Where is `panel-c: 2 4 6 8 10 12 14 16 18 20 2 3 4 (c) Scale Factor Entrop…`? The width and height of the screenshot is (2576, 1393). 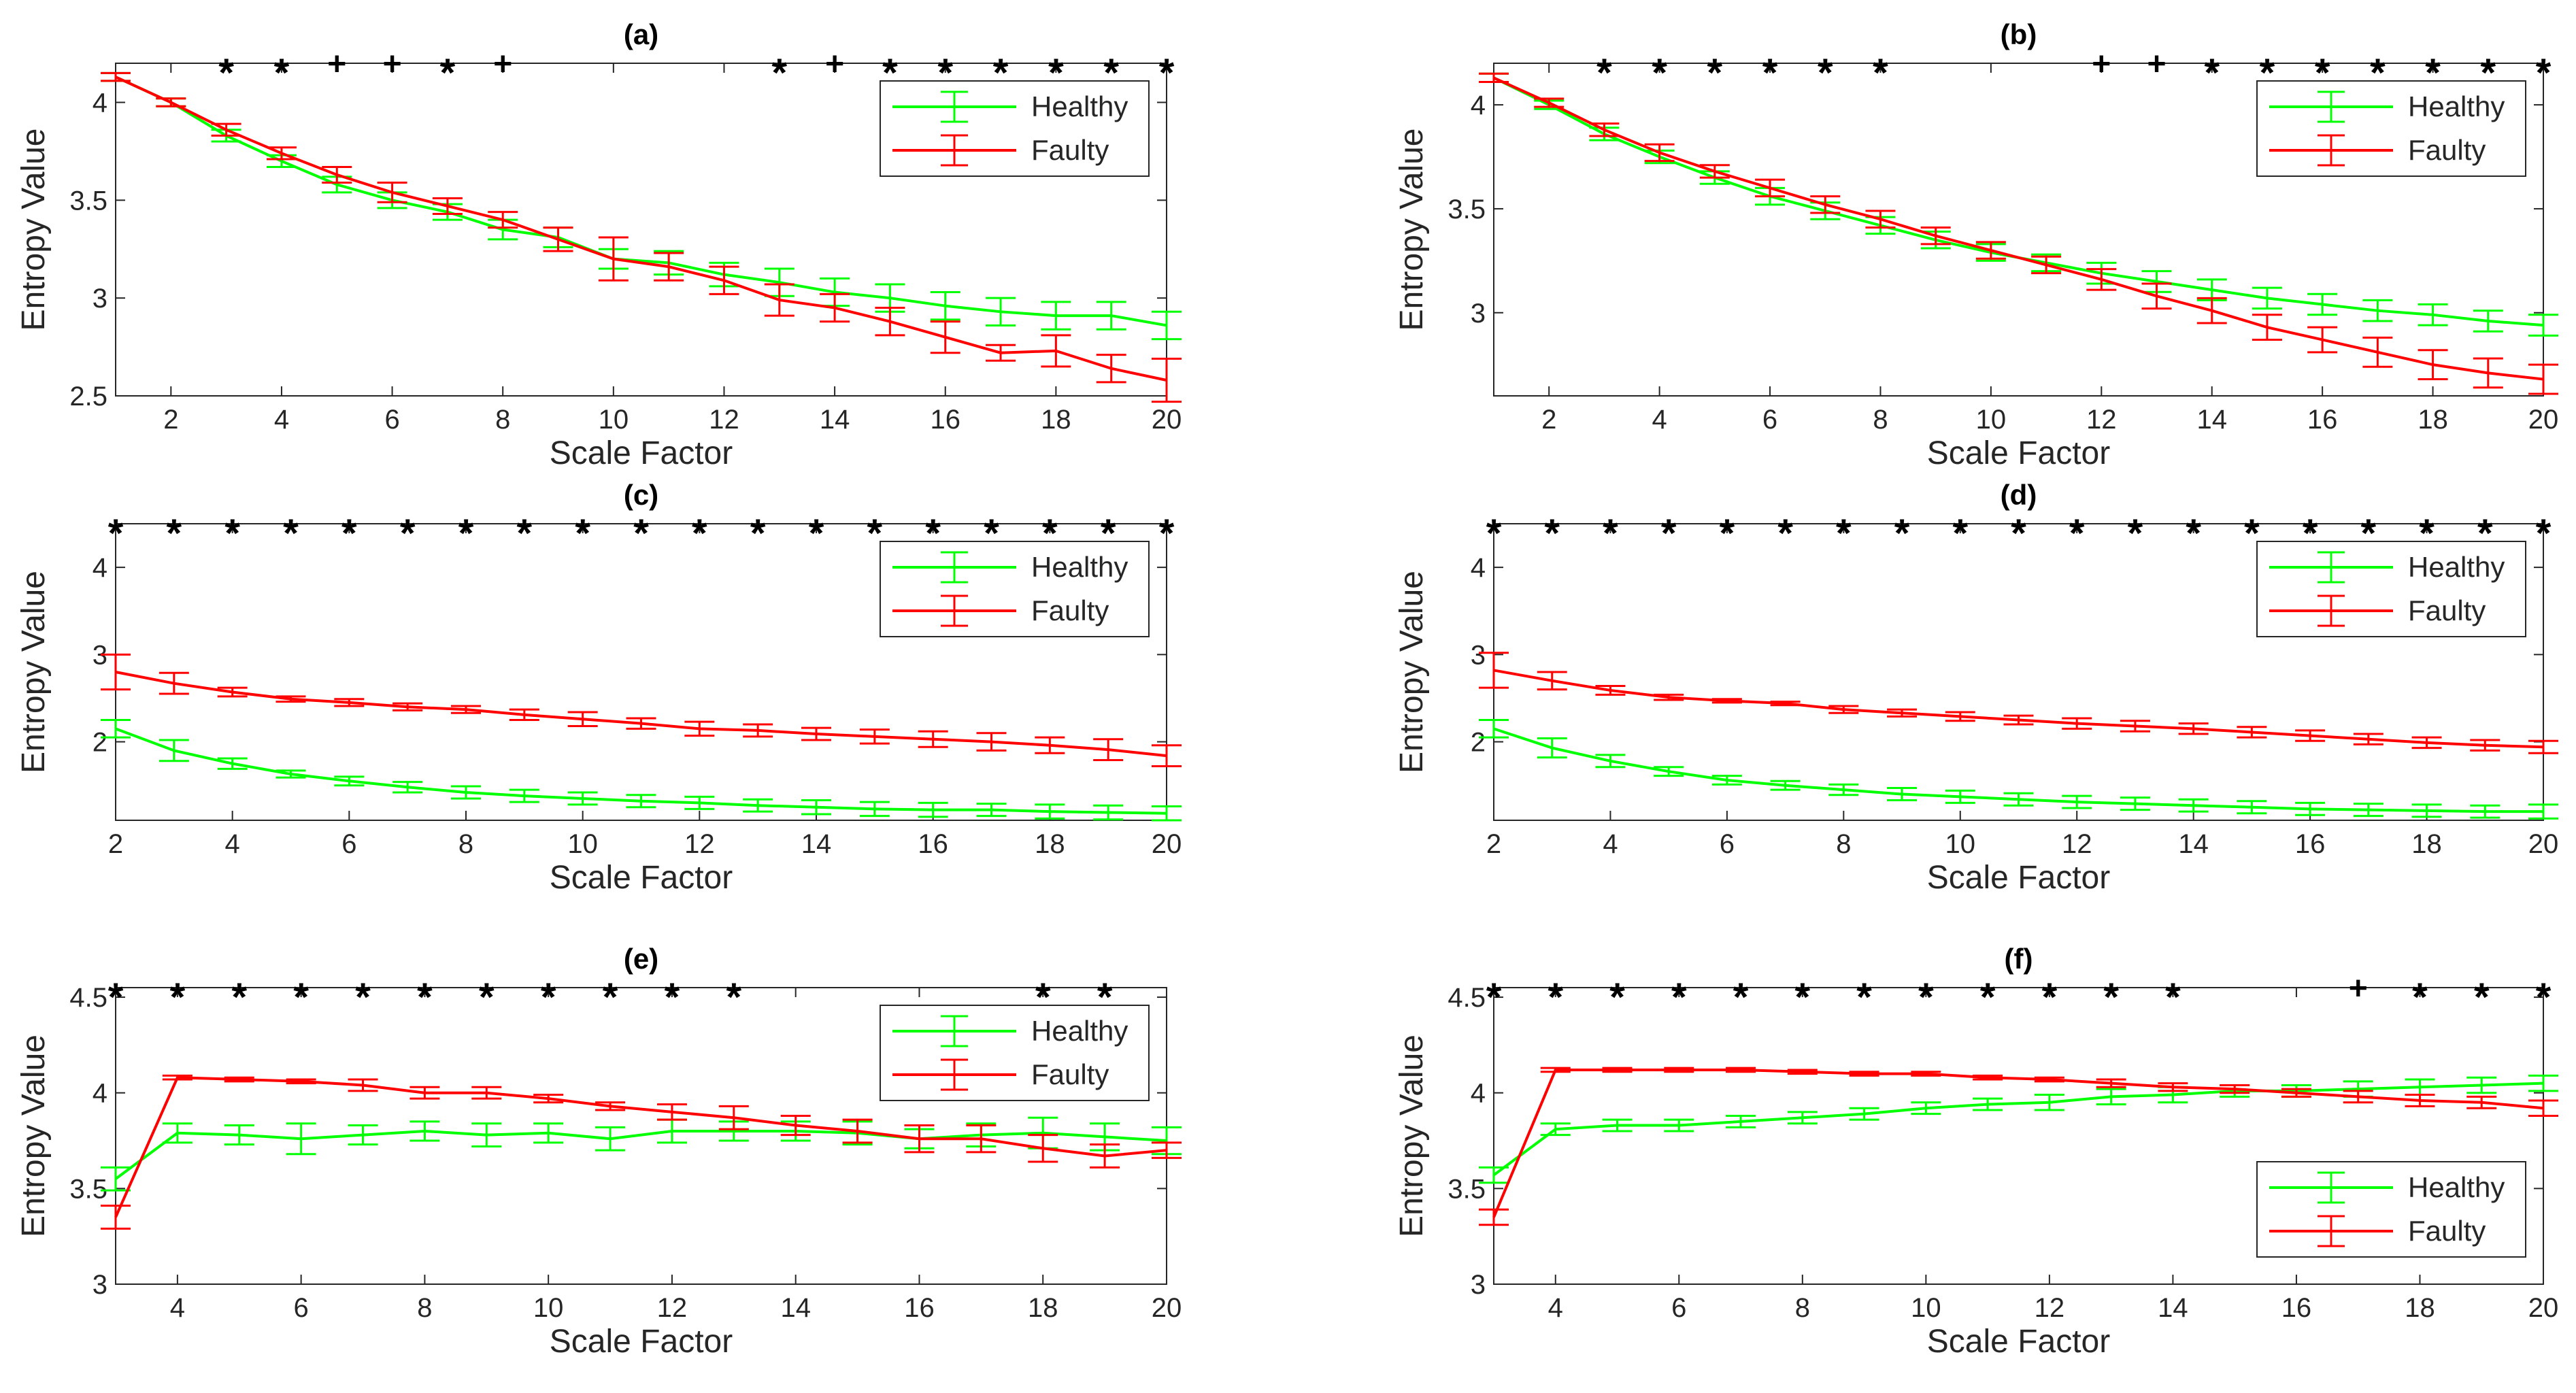
panel-c: 2 4 6 8 10 12 14 16 18 20 2 3 4 (c) Scale Factor Entrop… is located at coordinates (599, 687).